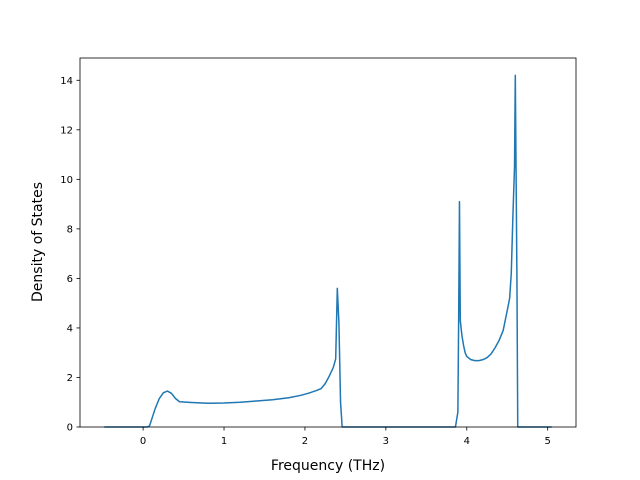 The height and width of the screenshot is (480, 640). I want to click on x-tick-label: 5, so click(547, 441).